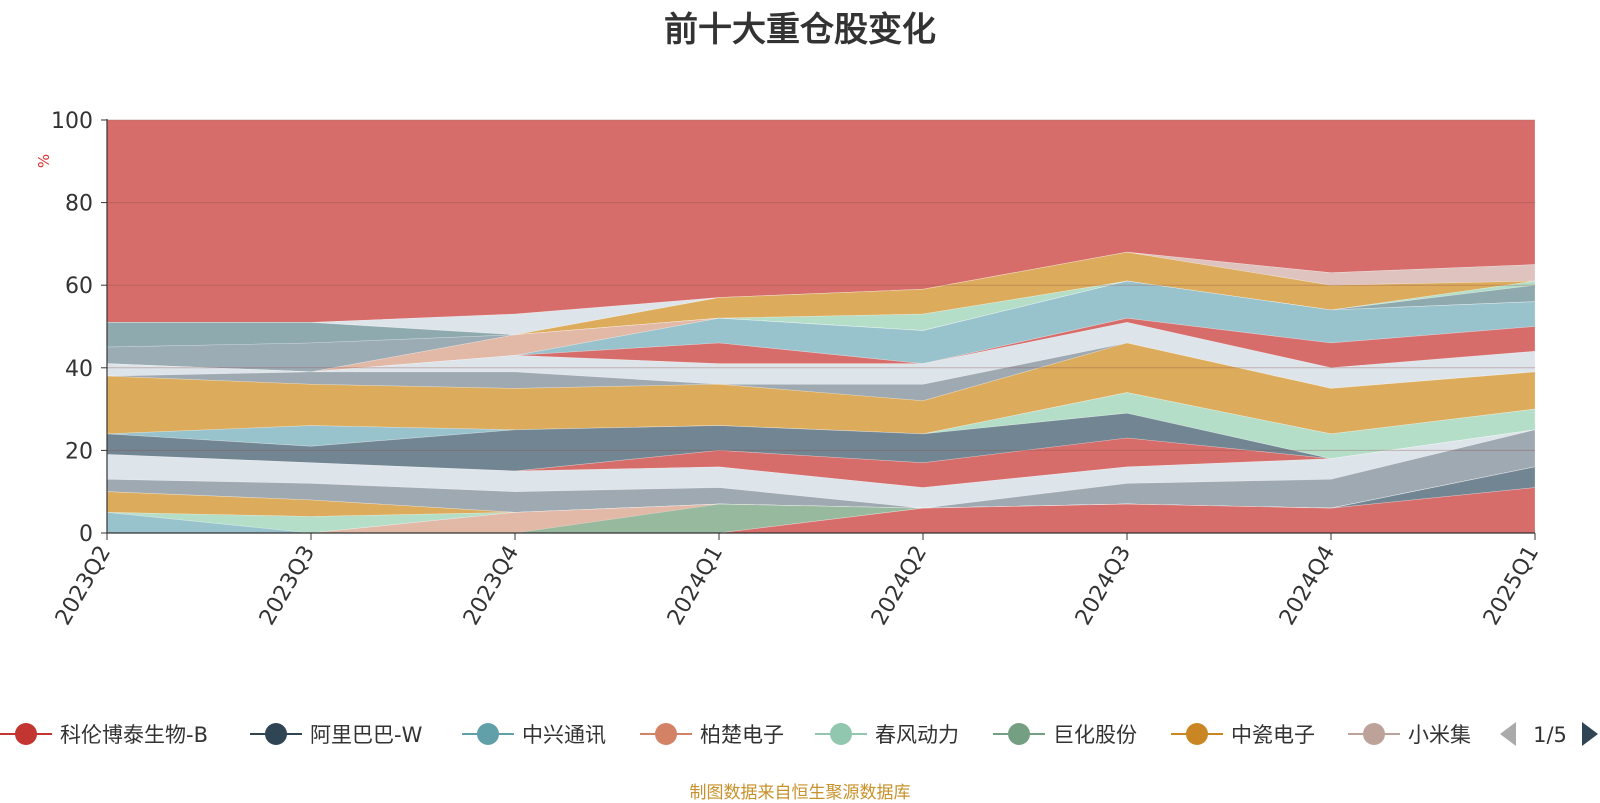  I want to click on legend-label: 中瓷电子, so click(1273, 735).